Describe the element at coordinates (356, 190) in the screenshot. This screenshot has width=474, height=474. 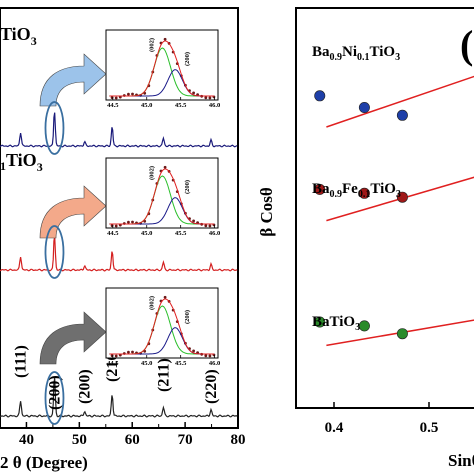
I see `legend-fe: Ba0.9Fe0.1TiO3` at that location.